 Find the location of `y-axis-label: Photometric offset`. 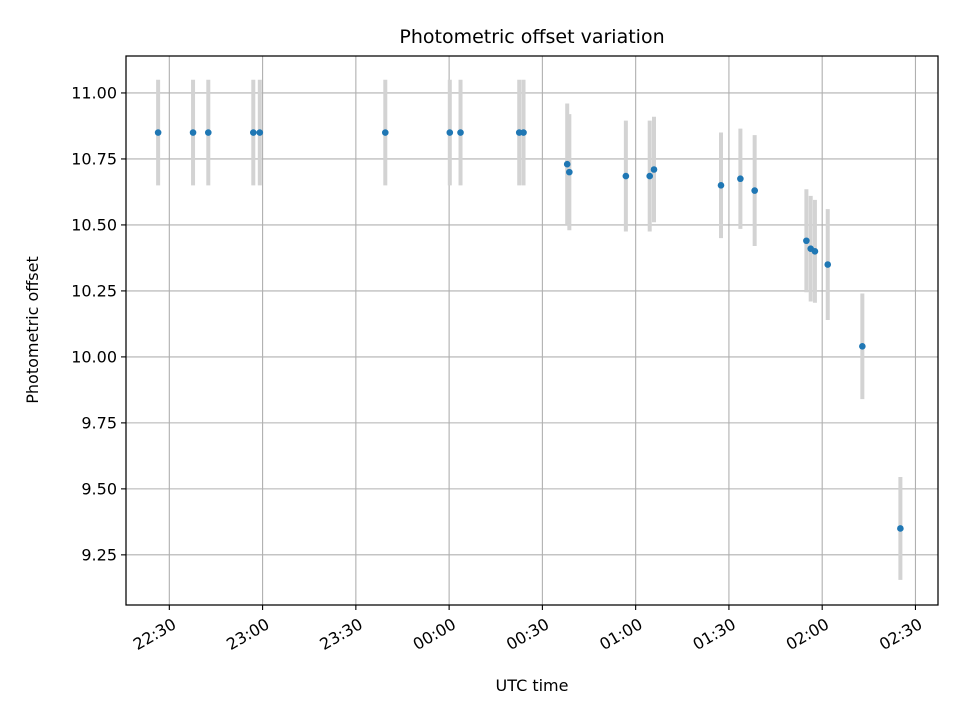

y-axis-label: Photometric offset is located at coordinates (32, 330).